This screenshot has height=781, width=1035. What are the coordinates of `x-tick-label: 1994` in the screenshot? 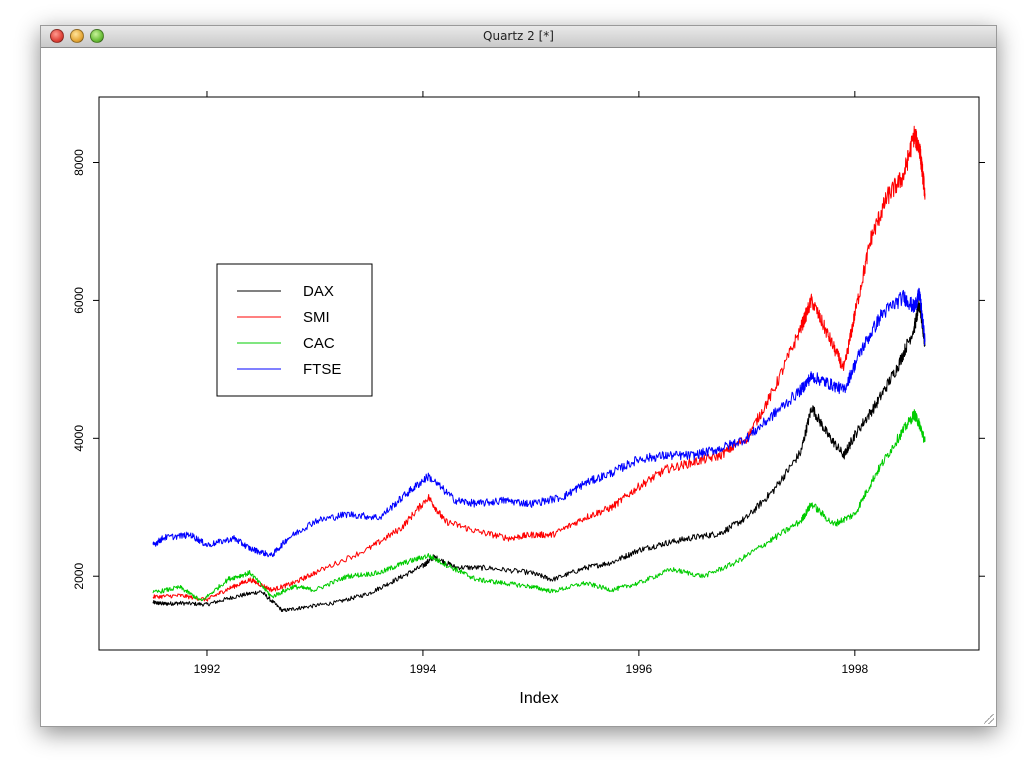 It's located at (423, 669).